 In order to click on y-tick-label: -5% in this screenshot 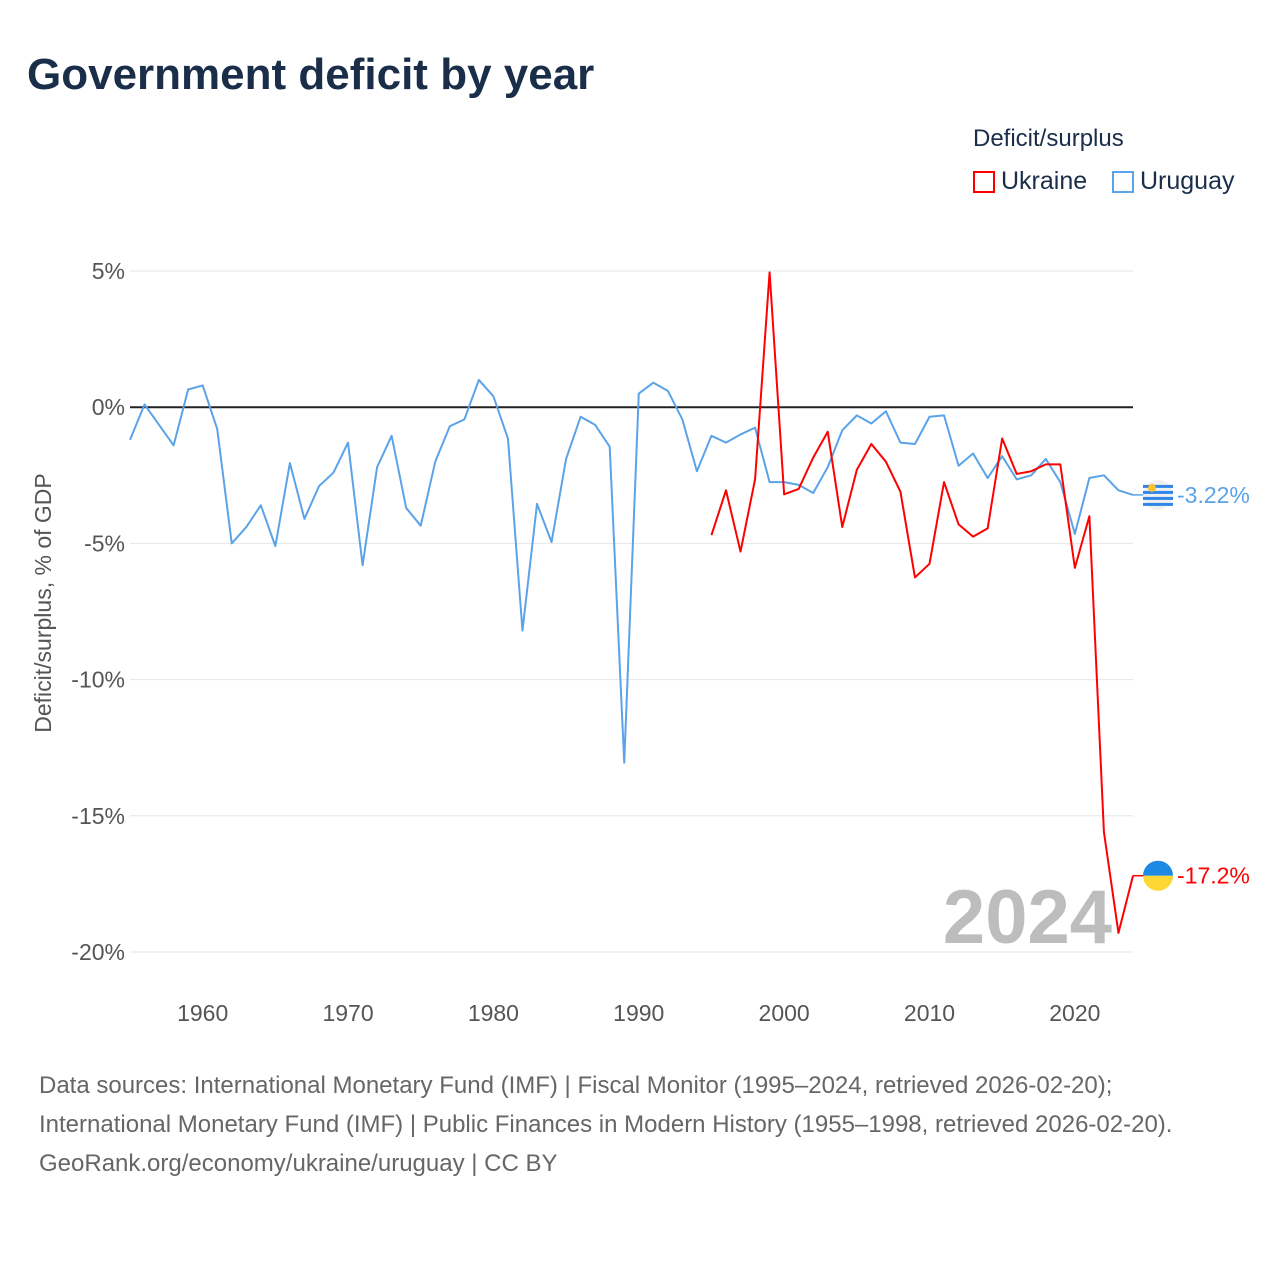, I will do `click(104, 543)`.